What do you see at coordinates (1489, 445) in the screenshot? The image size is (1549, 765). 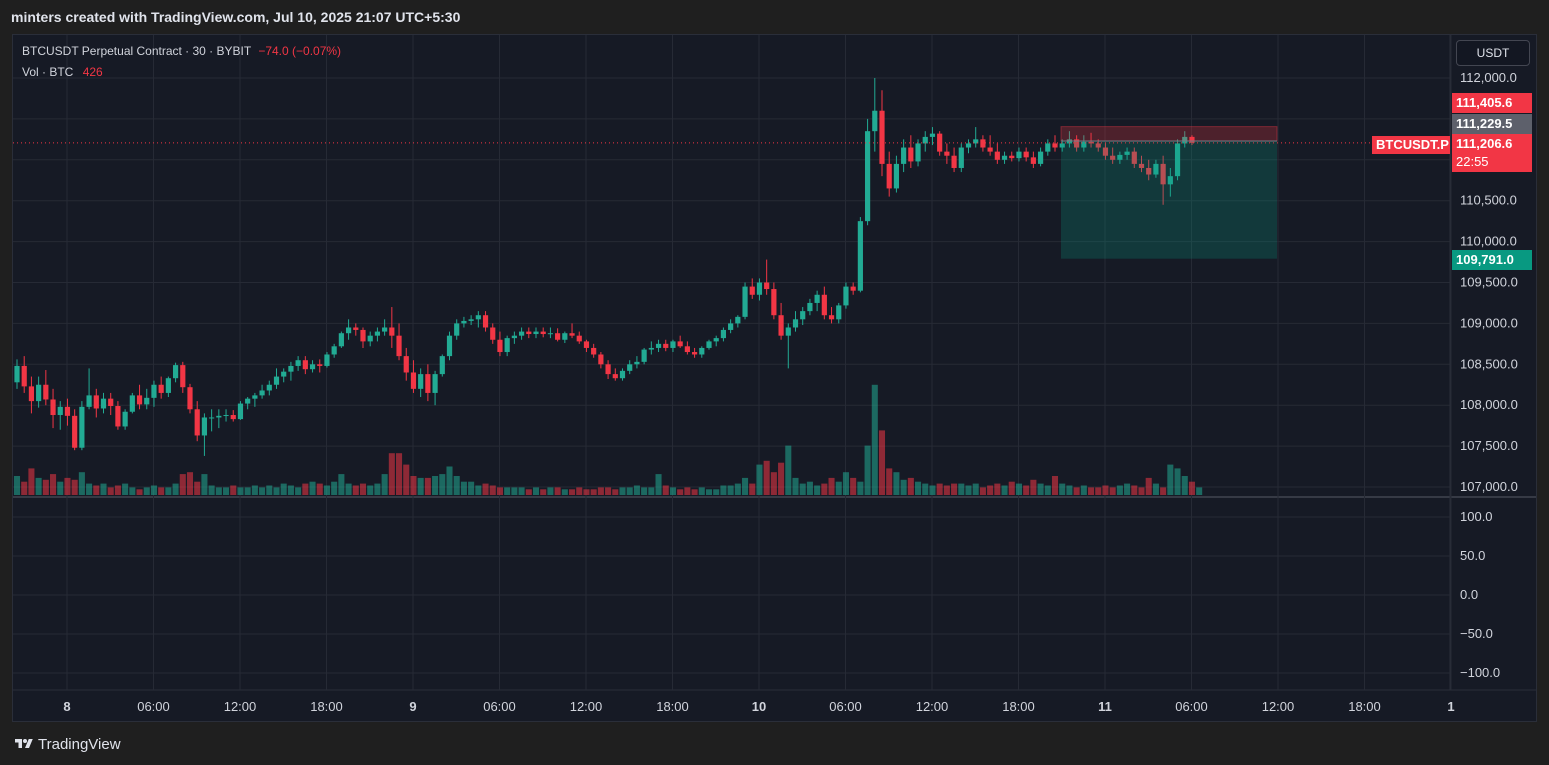 I see `price-axis-label: 107,500.0` at bounding box center [1489, 445].